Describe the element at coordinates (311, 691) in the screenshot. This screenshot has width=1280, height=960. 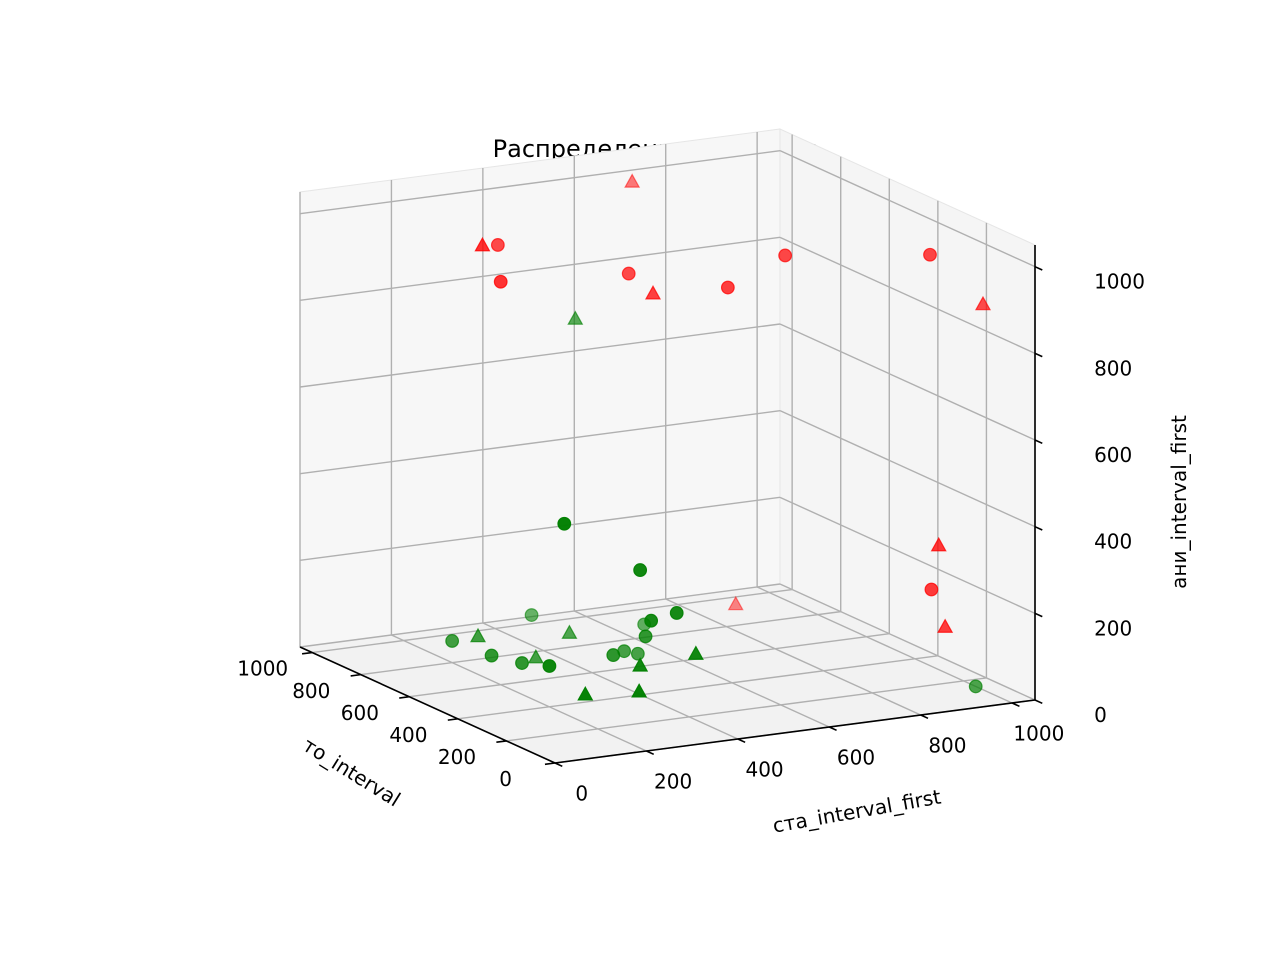
I see `x-tick-label: 800` at that location.